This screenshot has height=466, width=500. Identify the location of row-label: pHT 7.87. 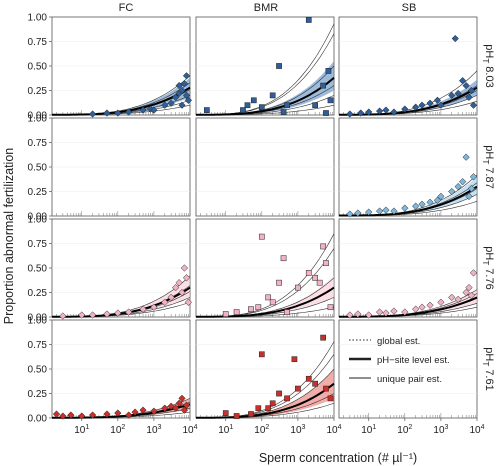
(488, 166).